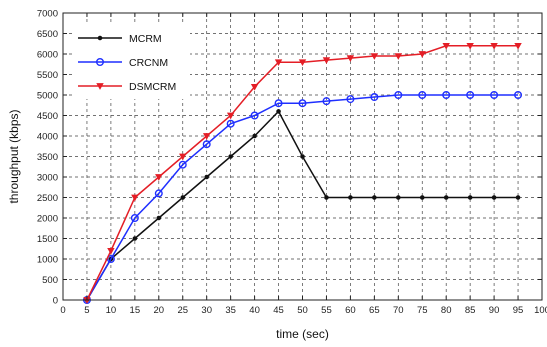 The width and height of the screenshot is (547, 347). What do you see at coordinates (47, 178) in the screenshot?
I see `y-tick-label: 3000` at bounding box center [47, 178].